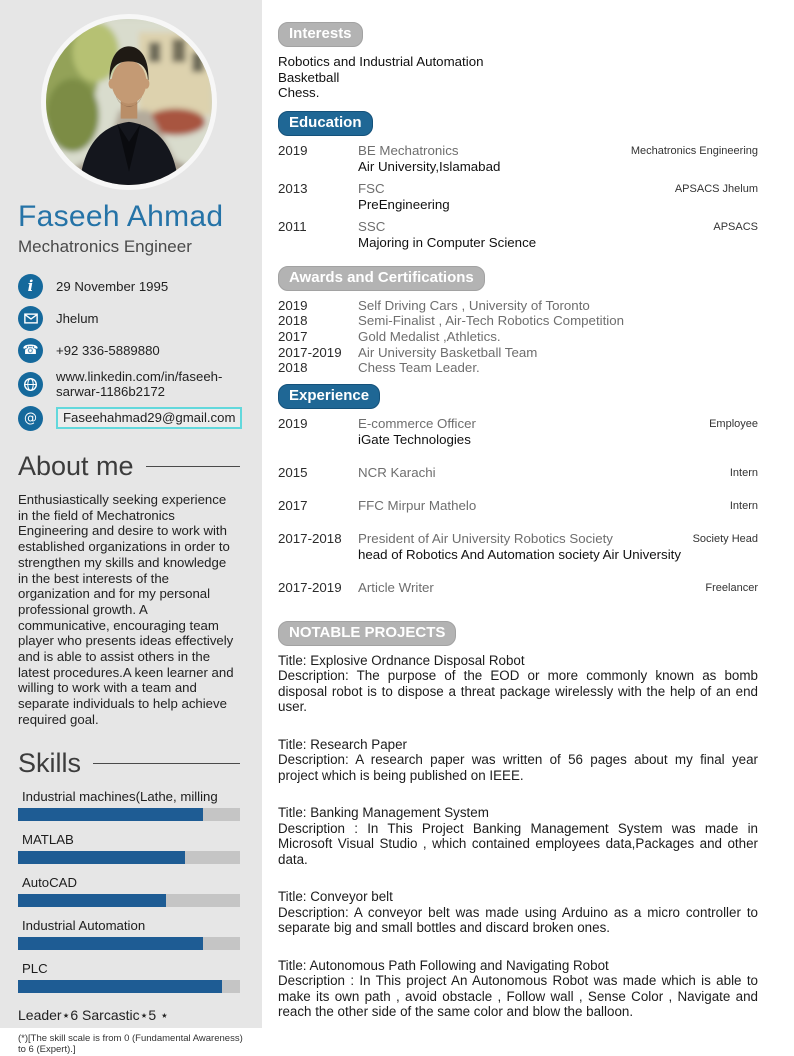 The image size is (794, 1056). What do you see at coordinates (84, 925) in the screenshot?
I see `skill-label: Industrial Automation` at bounding box center [84, 925].